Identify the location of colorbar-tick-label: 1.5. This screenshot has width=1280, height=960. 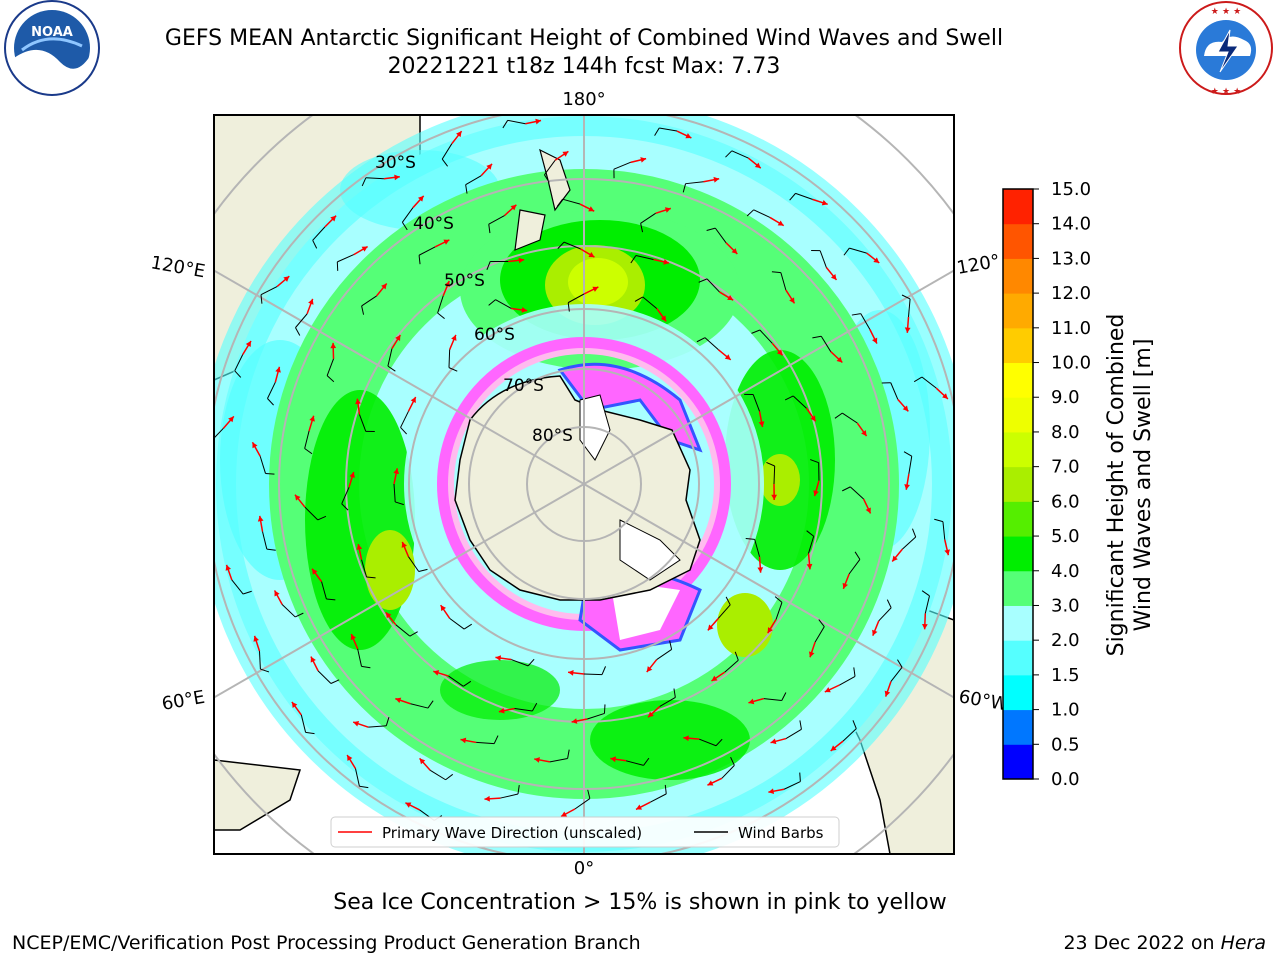
(1065, 675).